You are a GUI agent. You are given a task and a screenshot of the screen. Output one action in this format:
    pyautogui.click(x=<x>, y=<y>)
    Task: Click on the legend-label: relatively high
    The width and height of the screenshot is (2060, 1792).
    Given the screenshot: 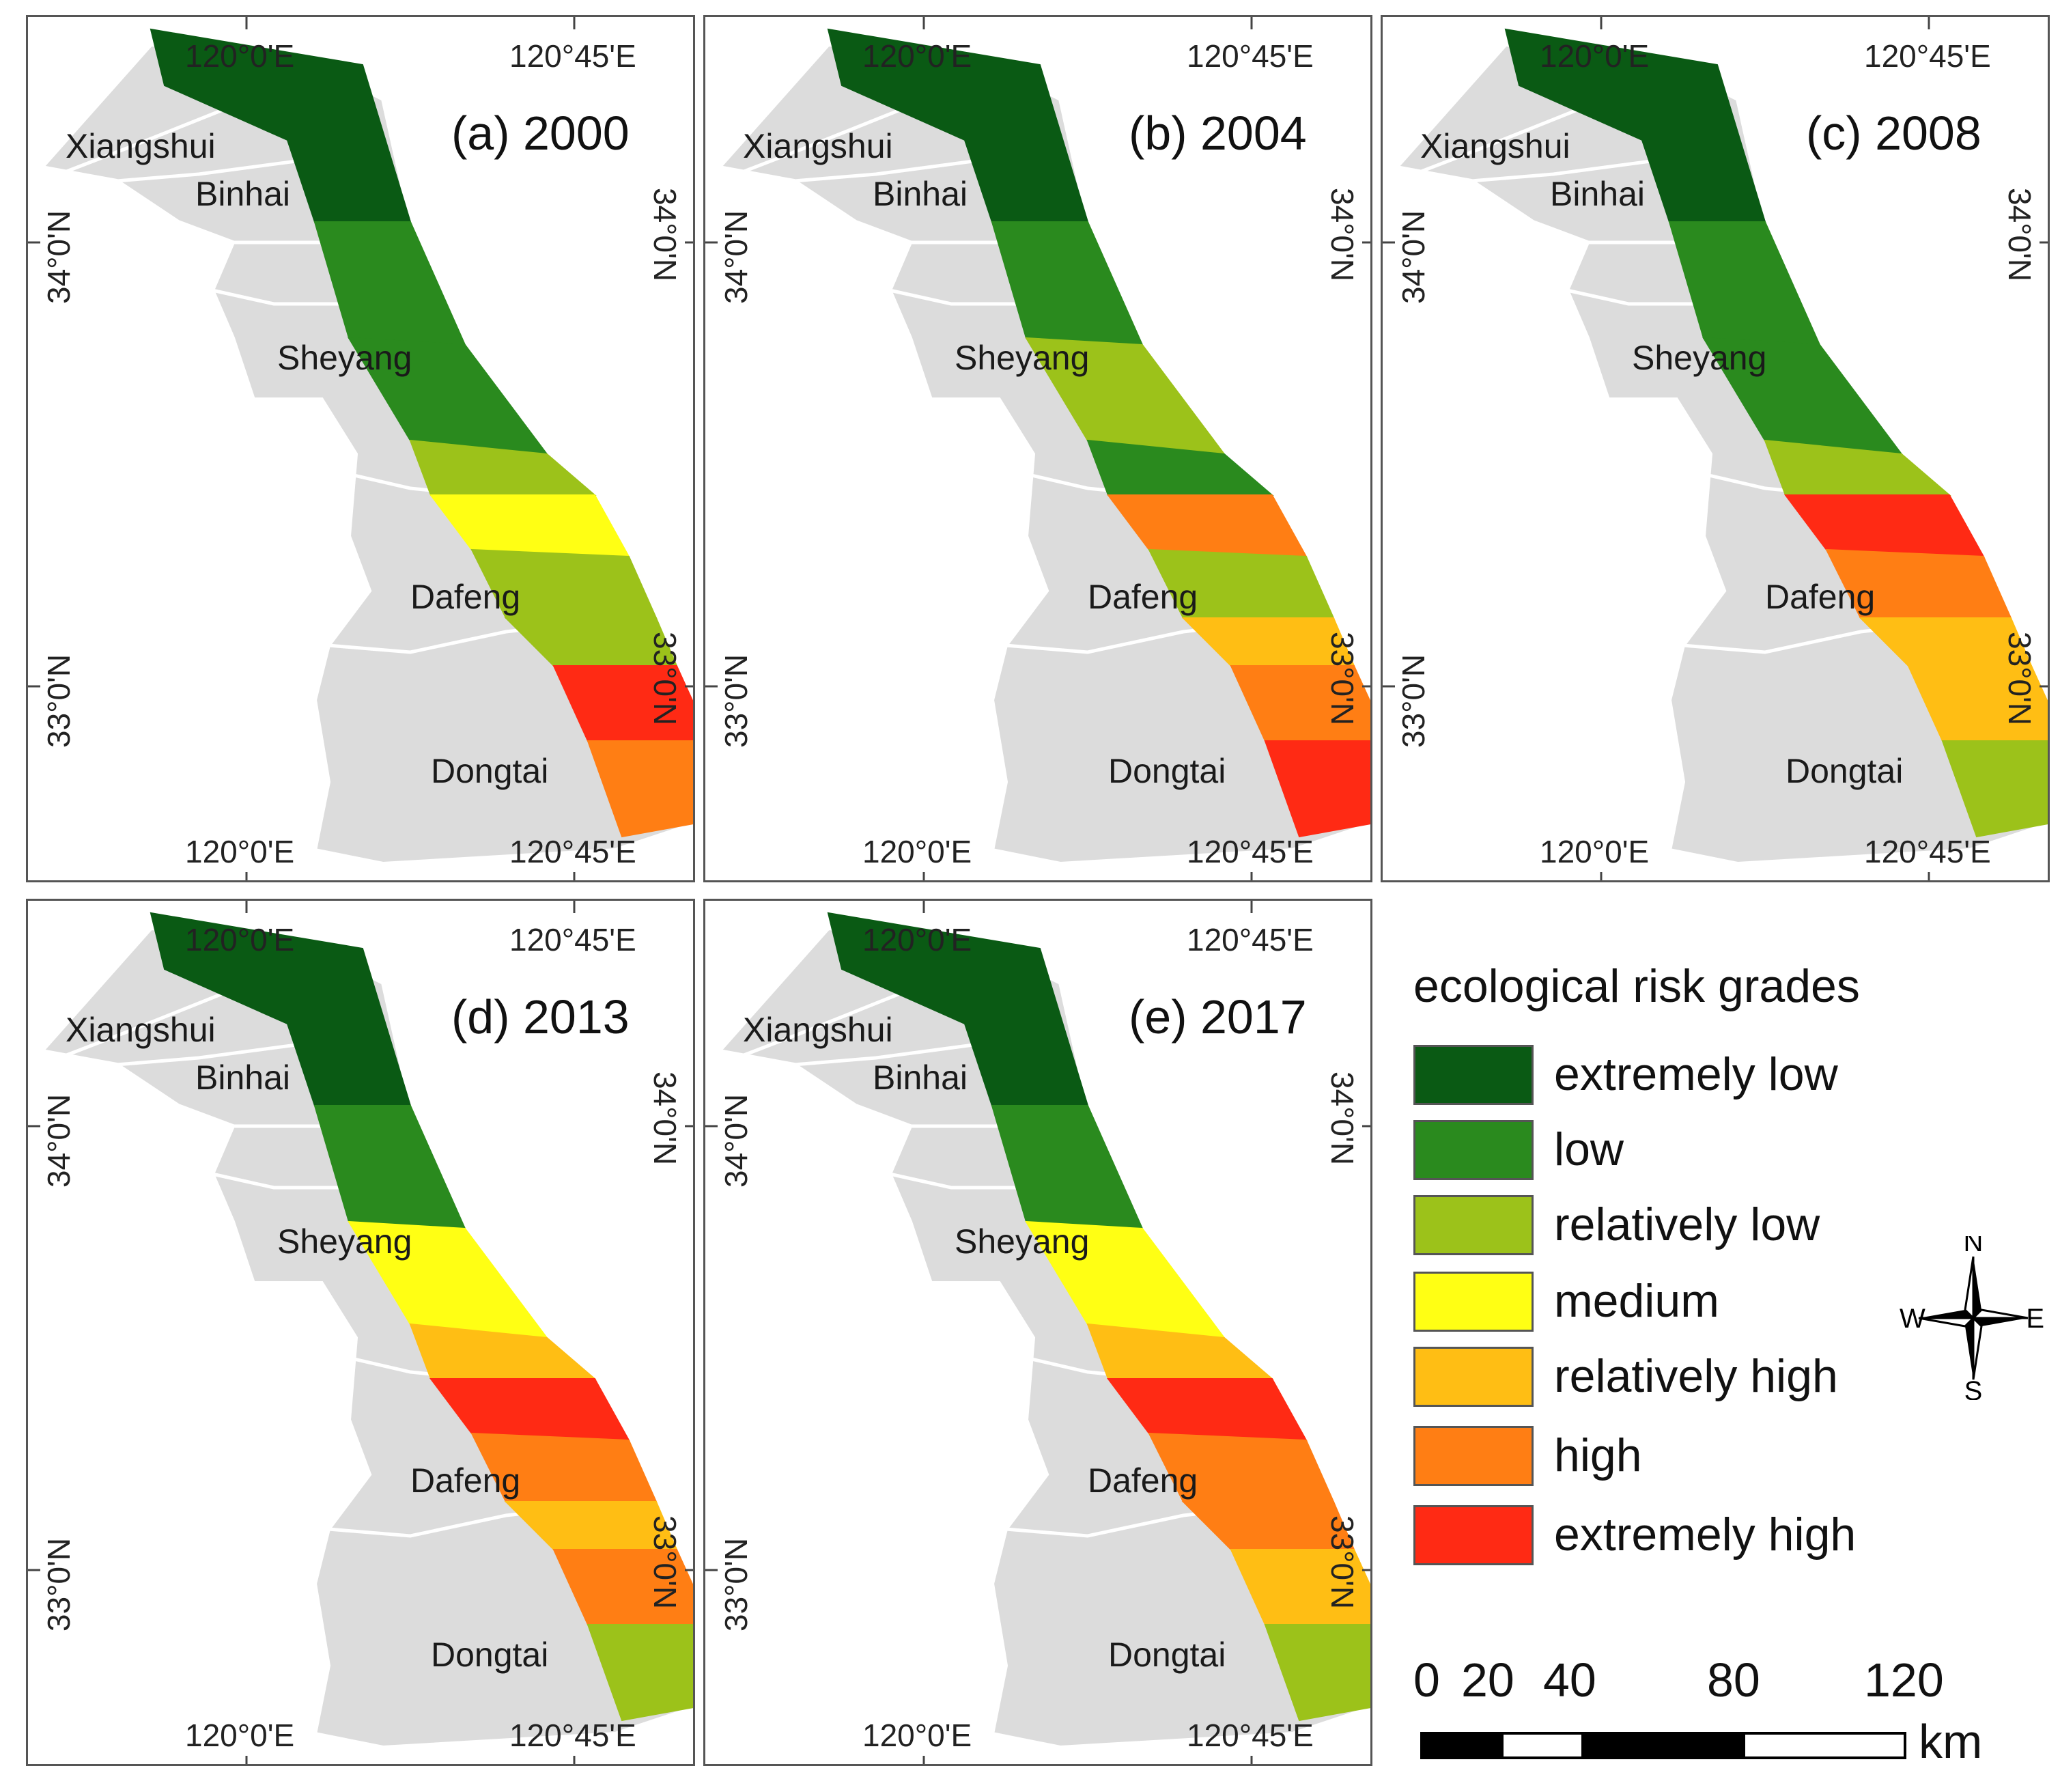 What is the action you would take?
    pyautogui.click(x=1696, y=1376)
    